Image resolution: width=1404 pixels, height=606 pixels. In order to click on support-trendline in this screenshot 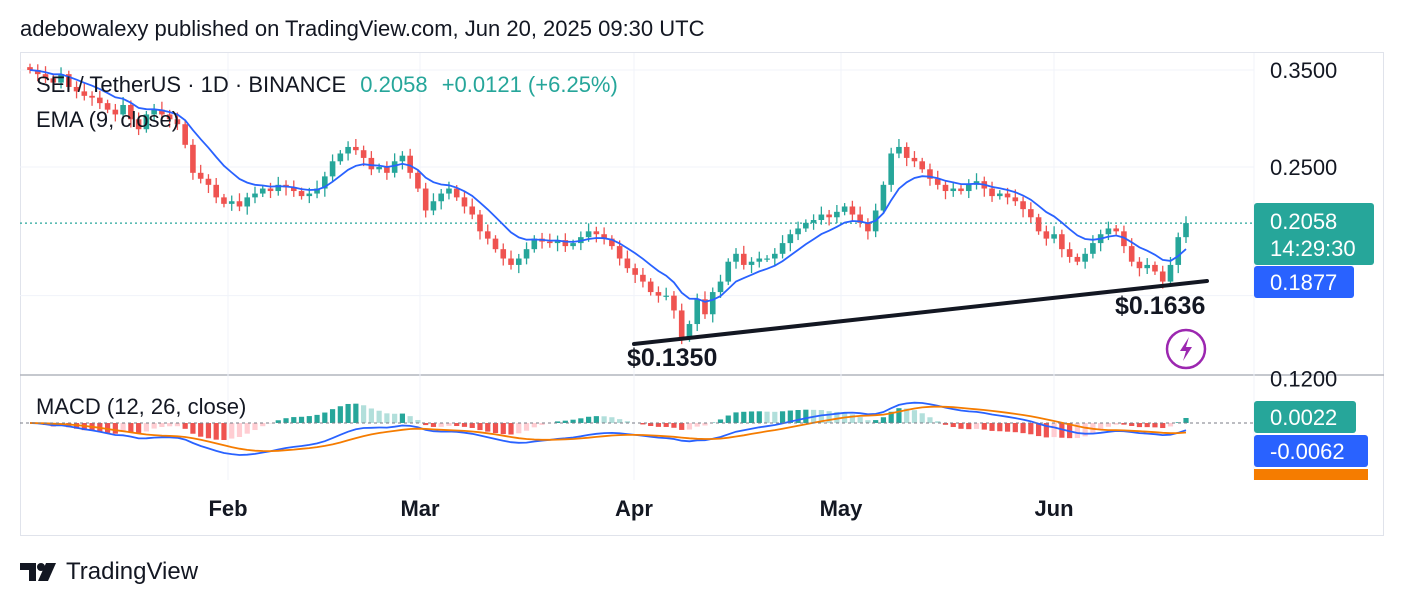, I will do `click(920, 312)`.